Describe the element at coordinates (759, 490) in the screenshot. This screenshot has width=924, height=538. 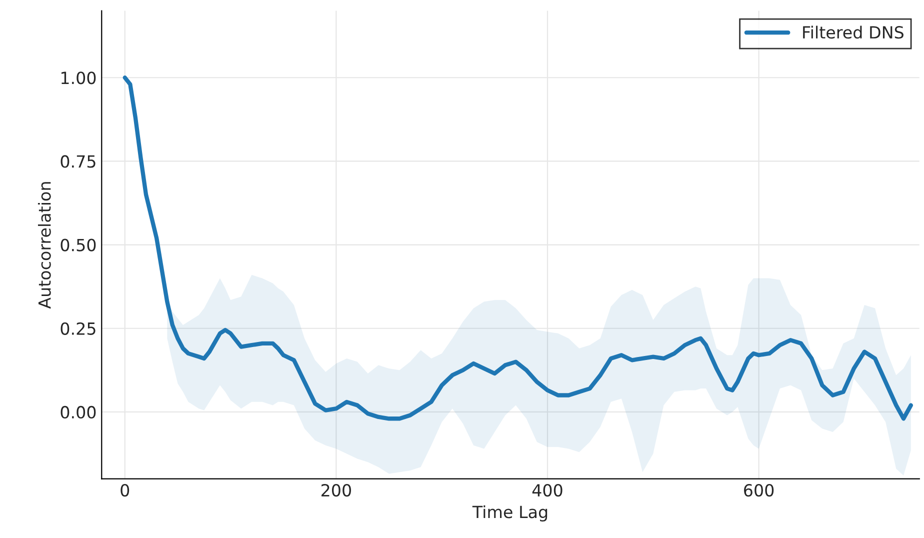
I see `x-tick-label: 600` at that location.